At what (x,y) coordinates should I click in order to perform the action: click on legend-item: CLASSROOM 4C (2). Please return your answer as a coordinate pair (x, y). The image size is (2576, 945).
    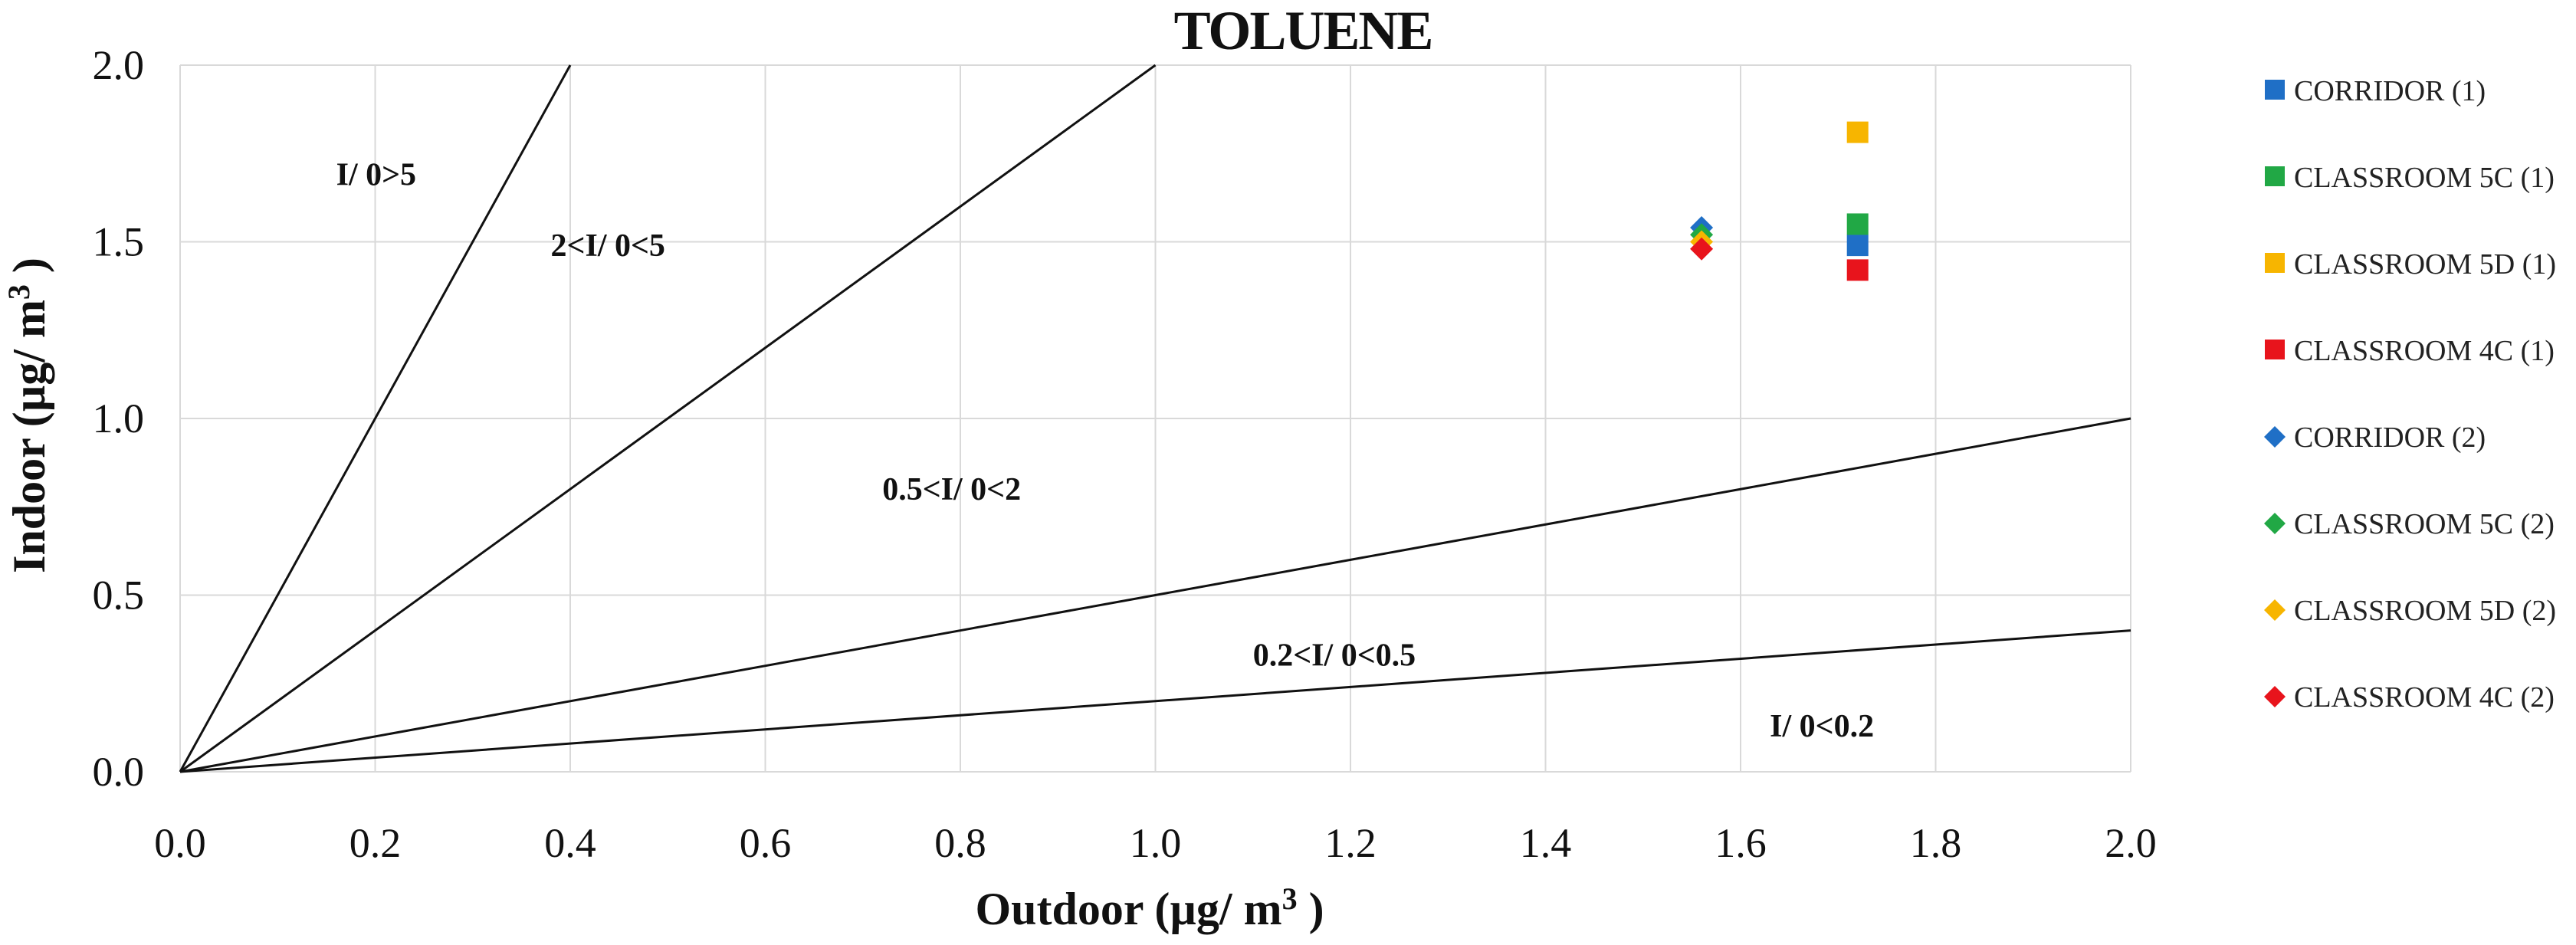
    Looking at the image, I should click on (2409, 697).